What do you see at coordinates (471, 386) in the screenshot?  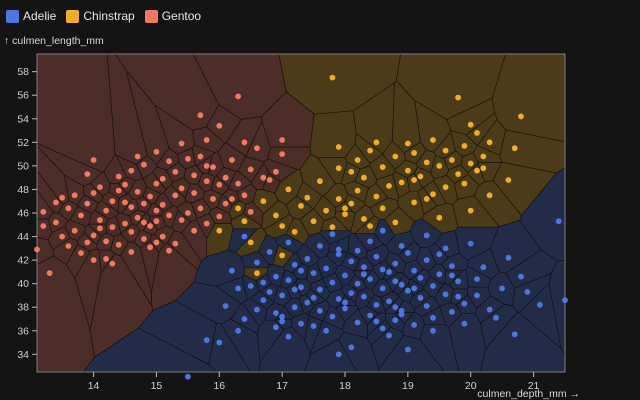 I see `x-tick-label: 20` at bounding box center [471, 386].